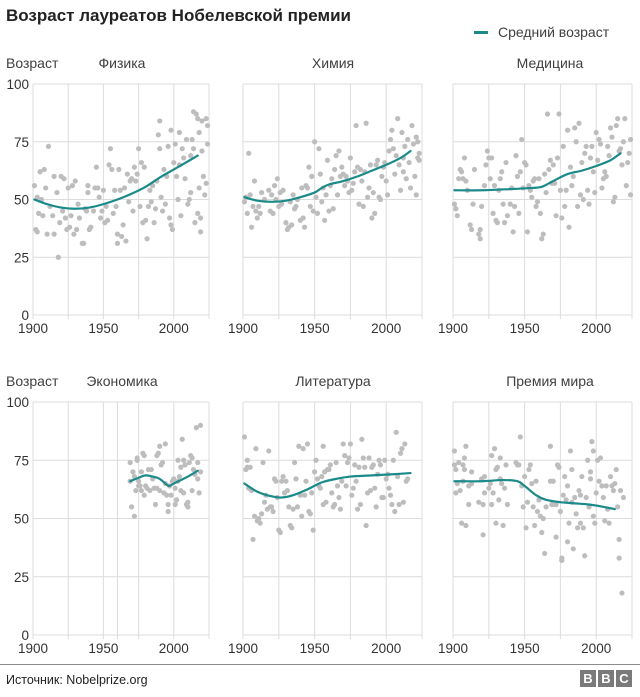 The image size is (640, 697). Describe the element at coordinates (32, 63) in the screenshot. I see `y-axis-label: Возраст` at that location.